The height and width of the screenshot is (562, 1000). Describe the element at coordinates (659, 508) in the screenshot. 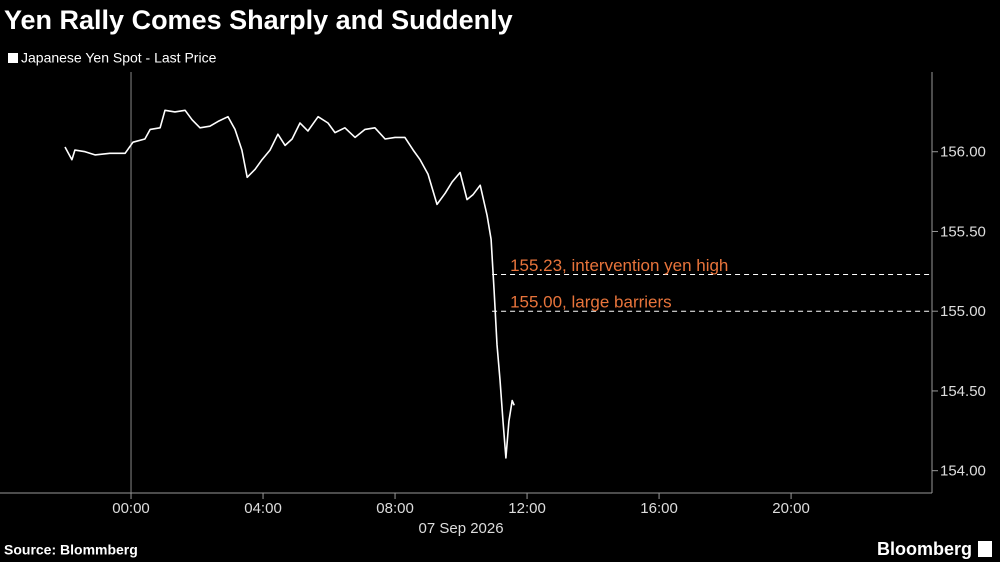

I see `x-tick-label: 16:00` at that location.